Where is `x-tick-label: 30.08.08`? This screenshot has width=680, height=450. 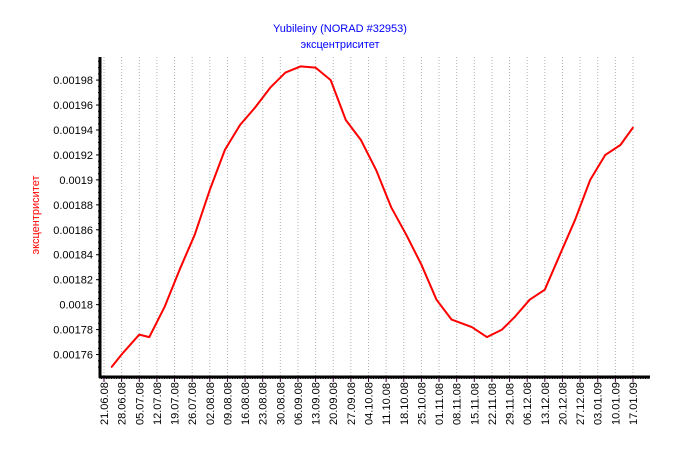
x-tick-label: 30.08.08 is located at coordinates (281, 403).